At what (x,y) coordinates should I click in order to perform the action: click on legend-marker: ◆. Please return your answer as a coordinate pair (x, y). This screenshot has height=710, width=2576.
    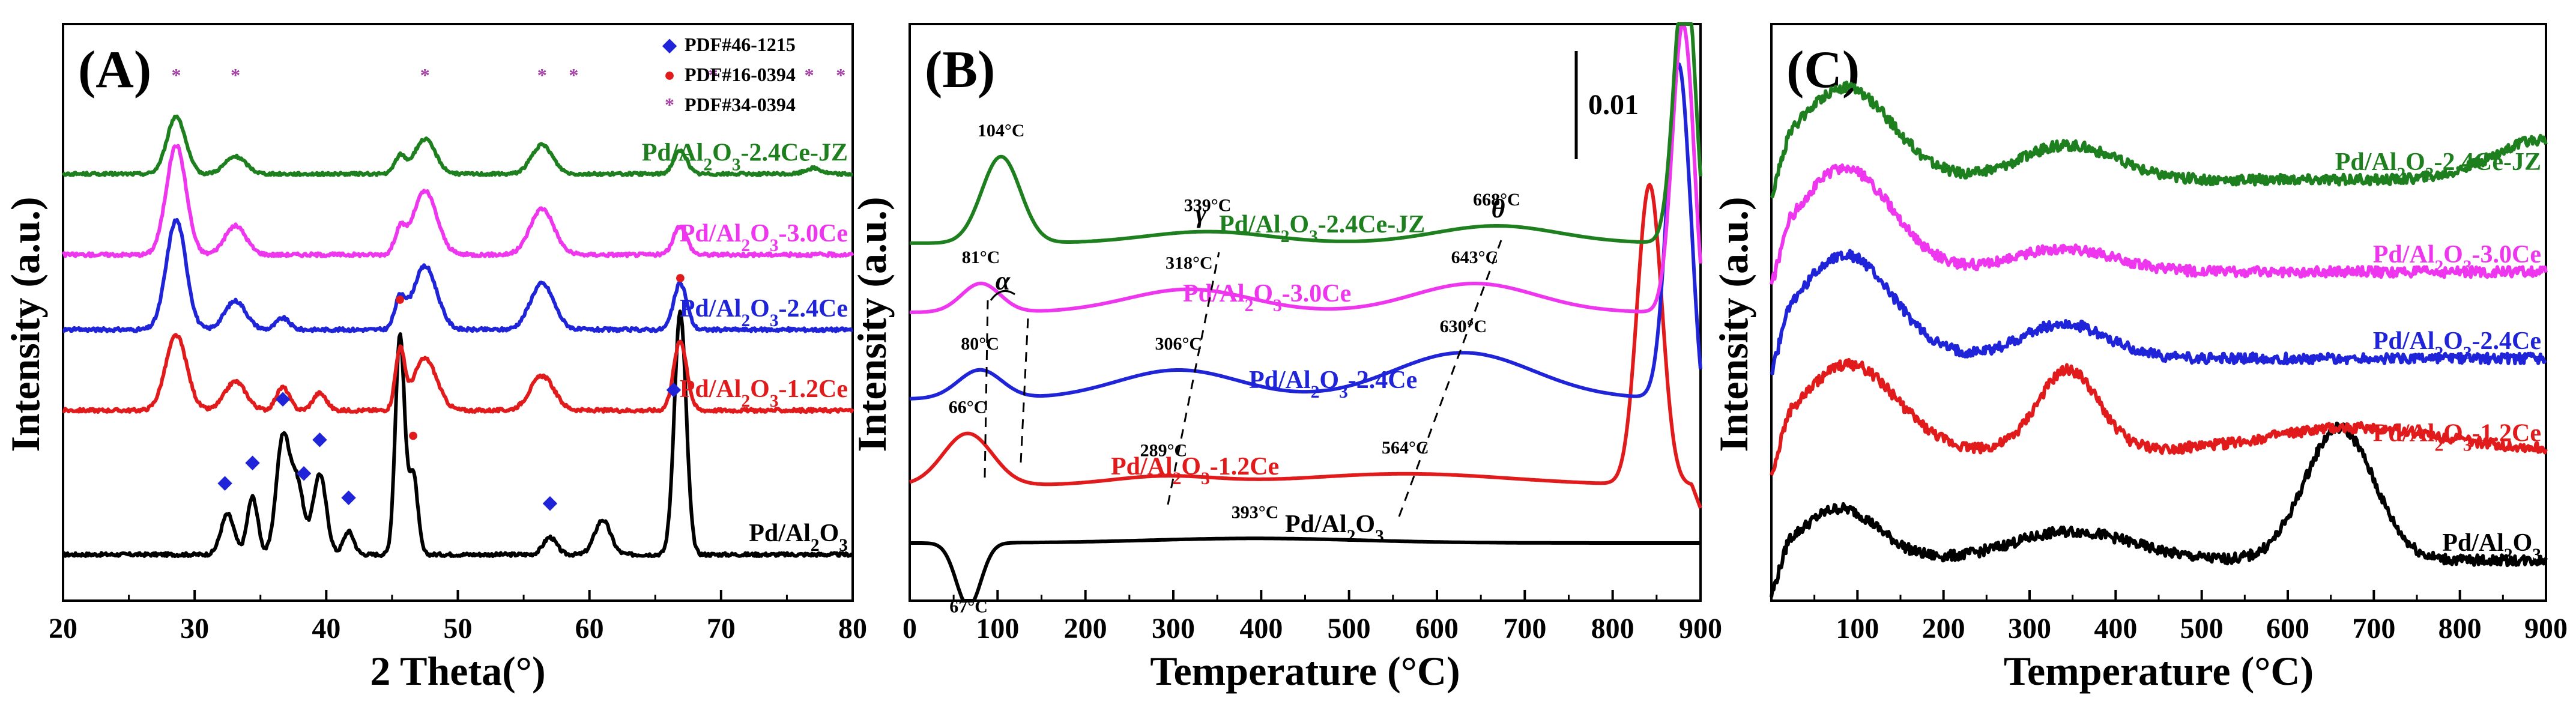
    Looking at the image, I should click on (669, 44).